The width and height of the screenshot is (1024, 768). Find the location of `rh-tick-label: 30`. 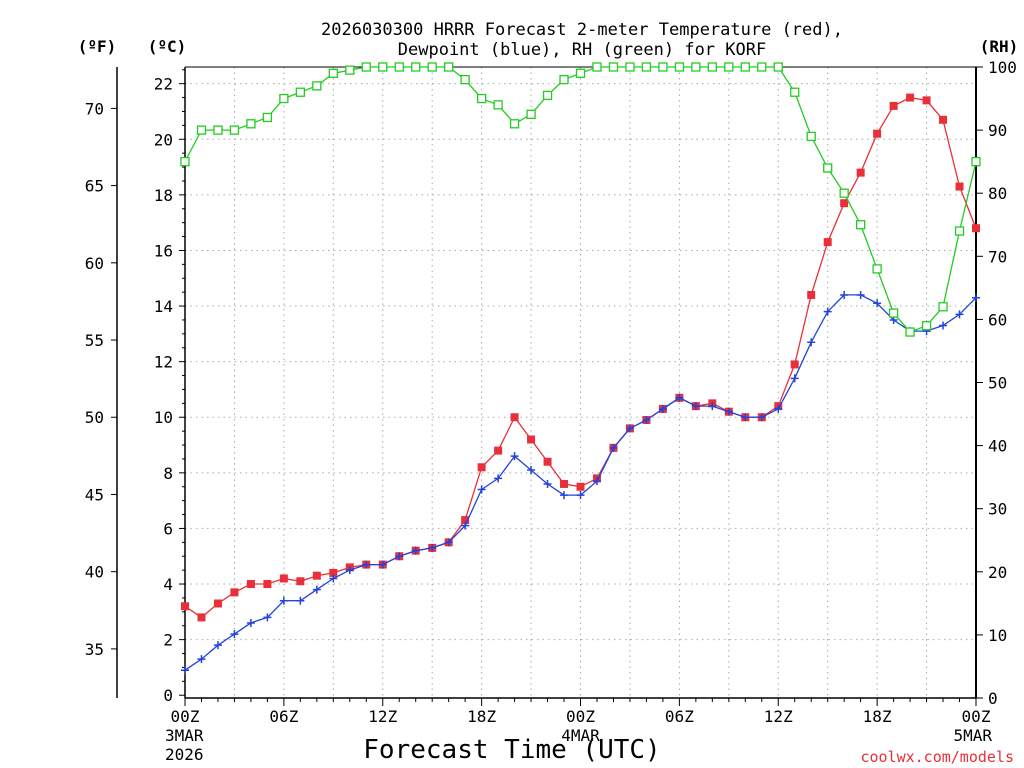

rh-tick-label: 30 is located at coordinates (997, 509).